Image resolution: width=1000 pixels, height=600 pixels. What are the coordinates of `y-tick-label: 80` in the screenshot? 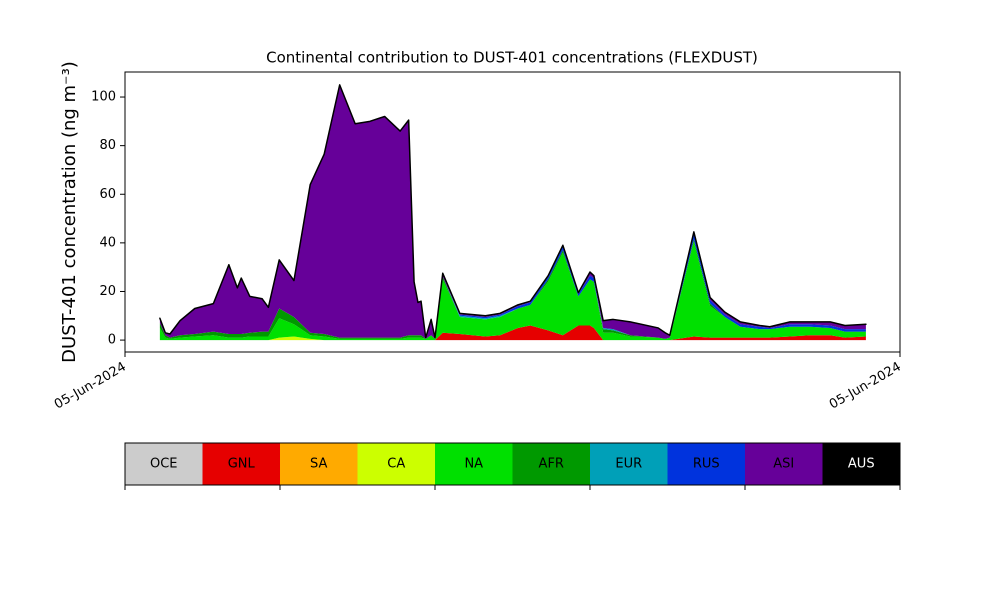 It's located at (107, 145).